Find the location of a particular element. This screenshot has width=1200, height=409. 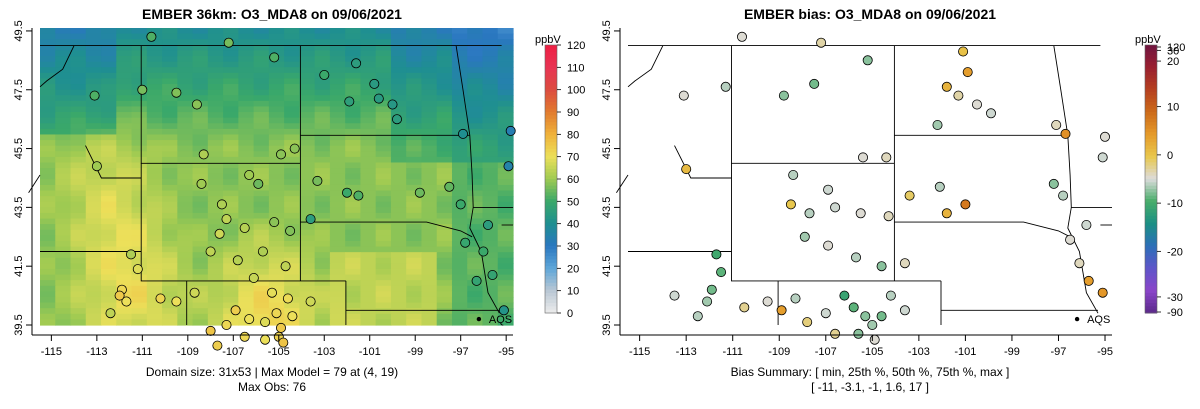

x-tick-label: -95 is located at coordinates (506, 352).